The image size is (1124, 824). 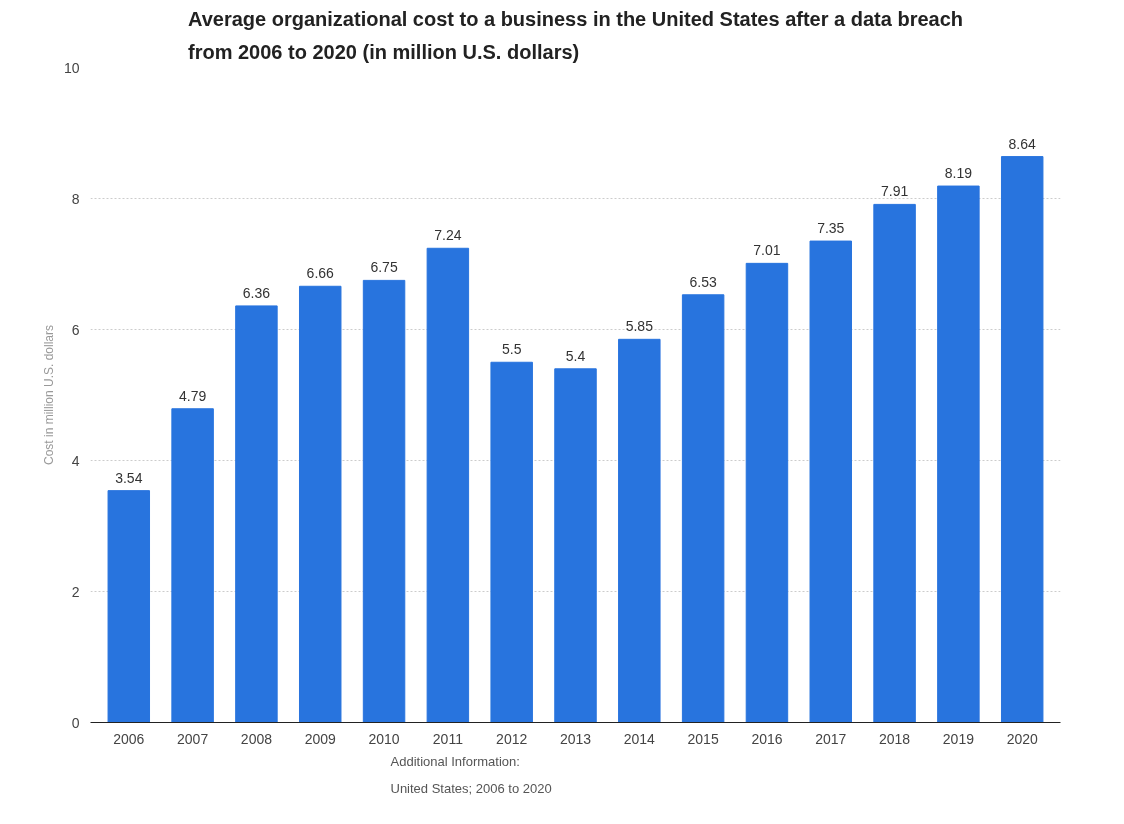 What do you see at coordinates (256, 738) in the screenshot?
I see `x-tick-label: 2008` at bounding box center [256, 738].